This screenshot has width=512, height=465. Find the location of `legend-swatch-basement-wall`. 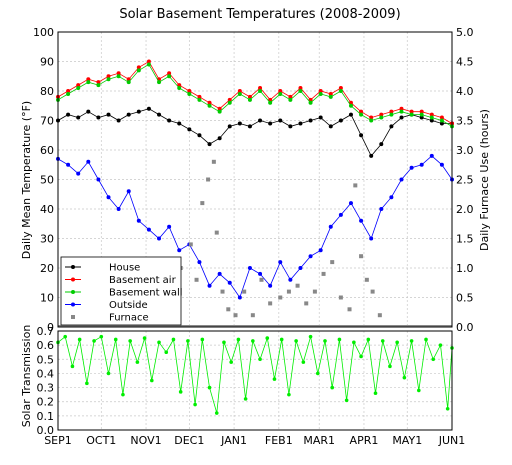

legend-swatch-basement-wall is located at coordinates (73, 292).